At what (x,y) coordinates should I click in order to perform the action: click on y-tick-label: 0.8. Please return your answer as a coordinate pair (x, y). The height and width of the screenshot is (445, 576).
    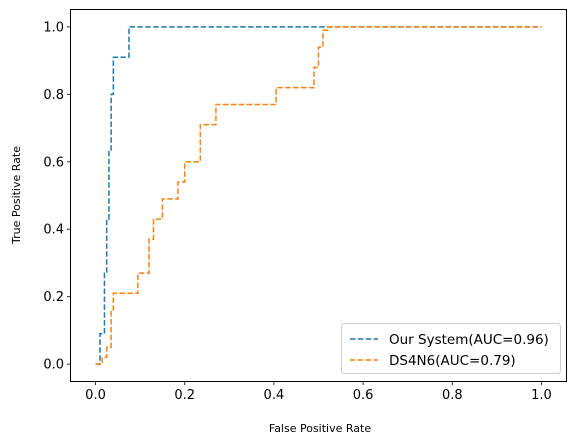
    Looking at the image, I should click on (53, 95).